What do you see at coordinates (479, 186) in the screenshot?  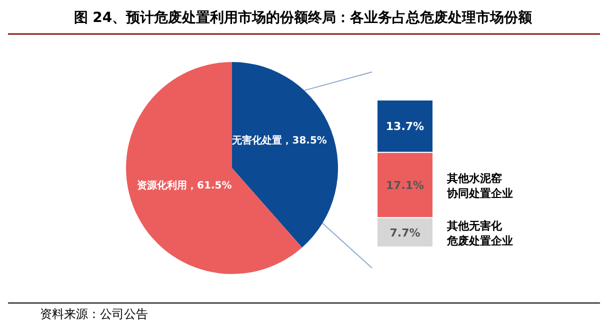 I see `series-label: 其他水泥窑协同处置企业` at bounding box center [479, 186].